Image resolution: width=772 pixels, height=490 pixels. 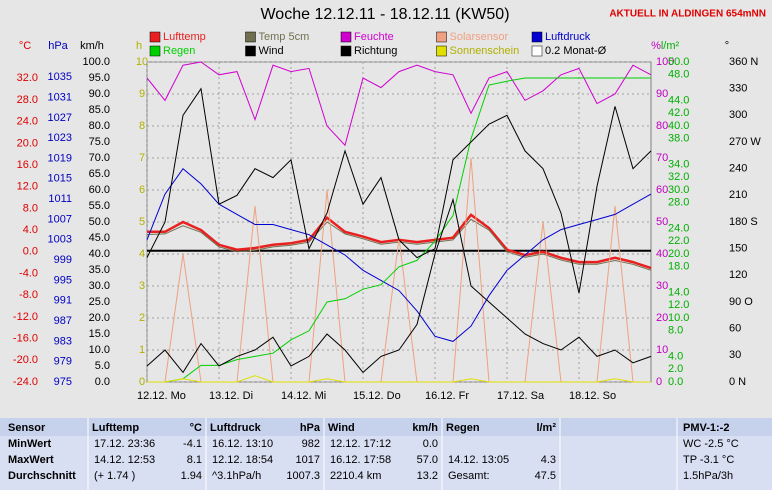 I want to click on y-tick-label: 995, so click(x=63, y=280).